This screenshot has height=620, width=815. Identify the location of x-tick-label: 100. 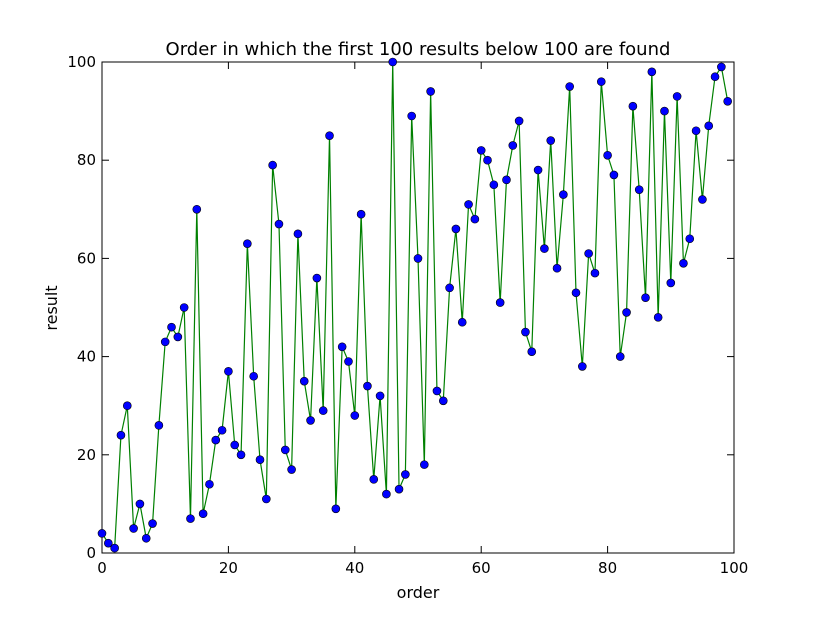
(734, 568).